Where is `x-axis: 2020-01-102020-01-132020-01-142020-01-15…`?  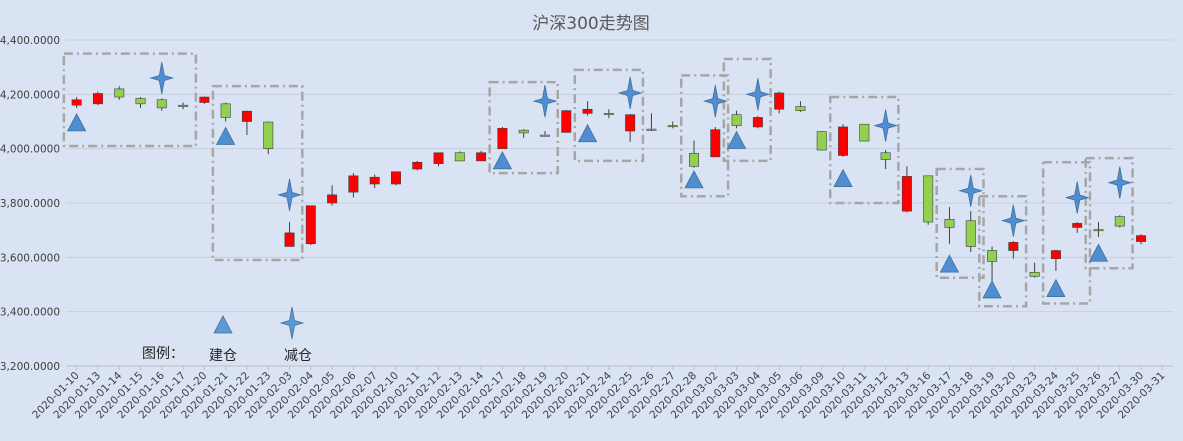 x-axis: 2020-01-102020-01-132020-01-142020-01-15… is located at coordinates (598, 393).